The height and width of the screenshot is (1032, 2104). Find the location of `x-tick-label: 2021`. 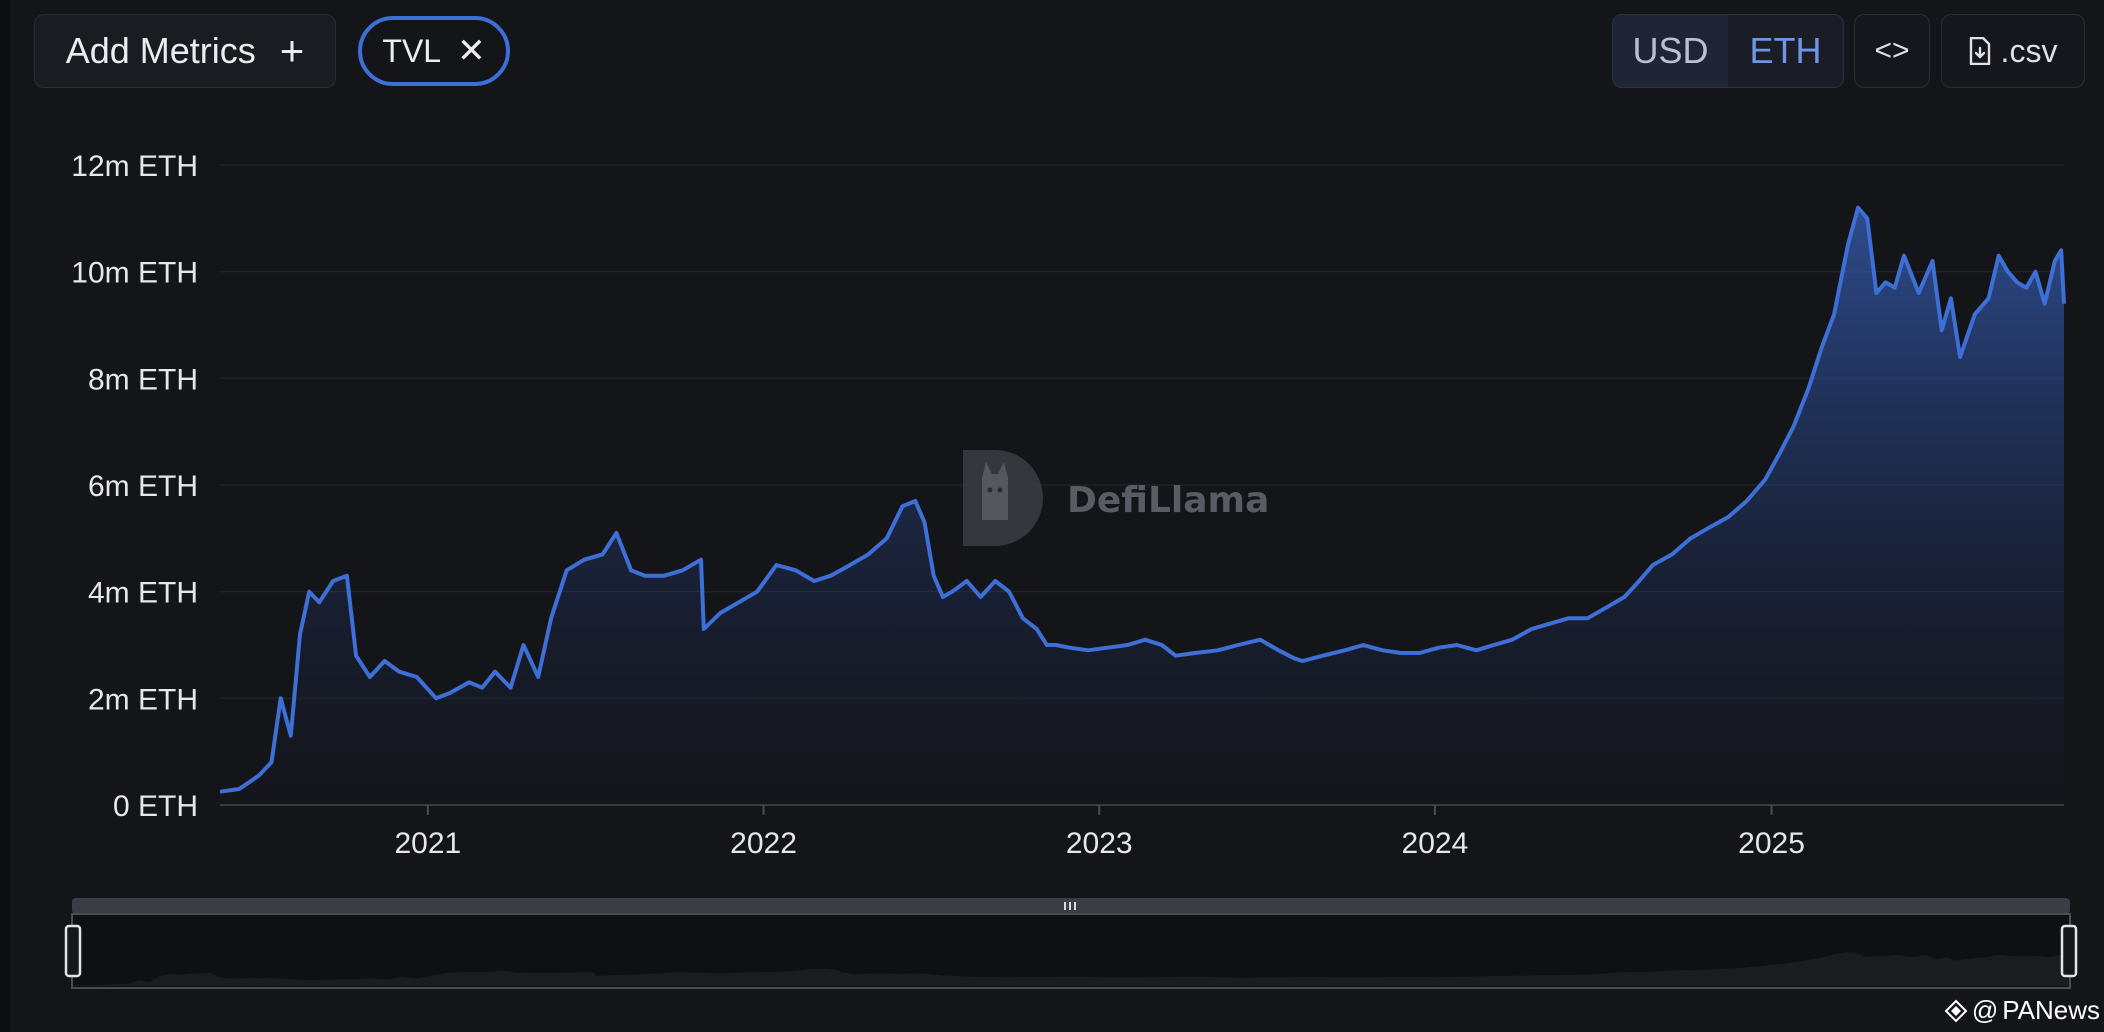

x-tick-label: 2021 is located at coordinates (427, 843).